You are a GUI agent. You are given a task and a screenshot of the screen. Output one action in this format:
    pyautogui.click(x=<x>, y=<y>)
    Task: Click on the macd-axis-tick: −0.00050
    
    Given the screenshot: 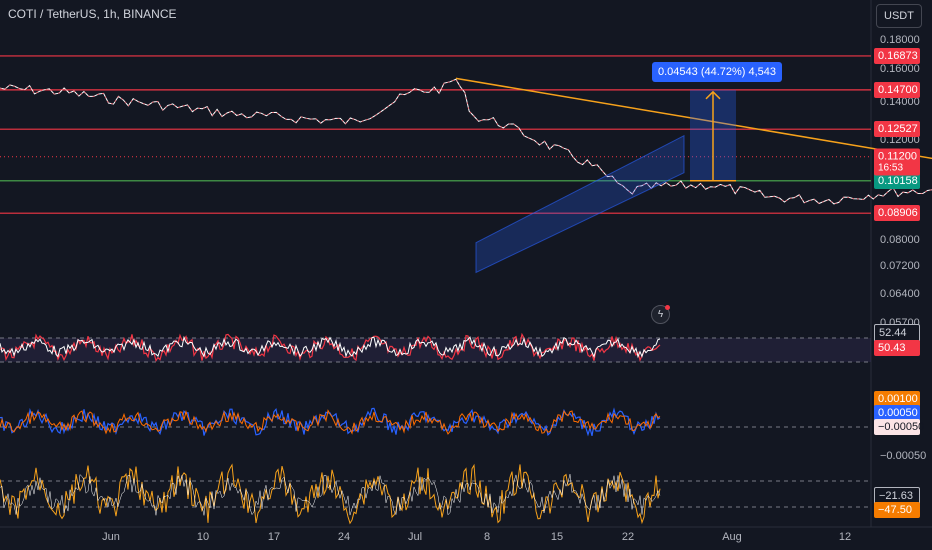 What is the action you would take?
    pyautogui.click(x=903, y=456)
    